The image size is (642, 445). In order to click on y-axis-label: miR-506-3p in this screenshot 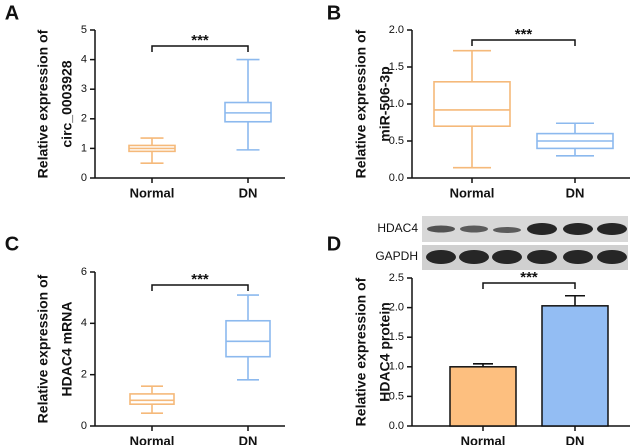, I will do `click(385, 103)`.